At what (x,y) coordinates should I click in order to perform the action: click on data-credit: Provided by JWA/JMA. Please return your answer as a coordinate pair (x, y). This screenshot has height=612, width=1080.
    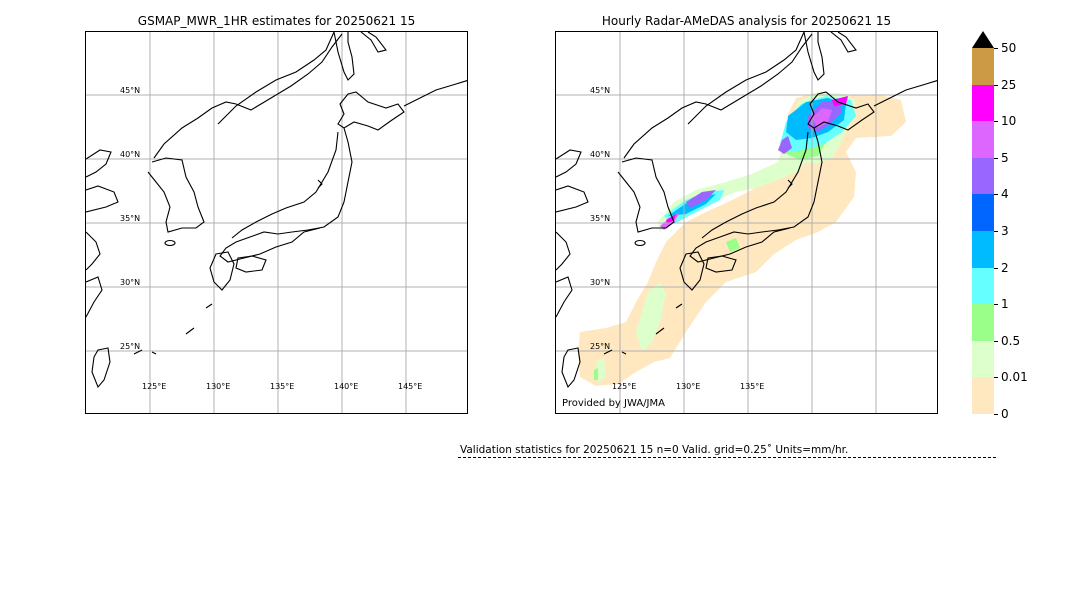
    Looking at the image, I should click on (613, 403).